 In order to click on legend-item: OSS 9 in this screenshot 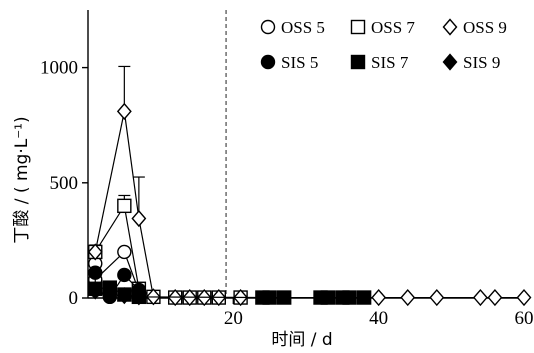, I will do `click(474, 27)`.